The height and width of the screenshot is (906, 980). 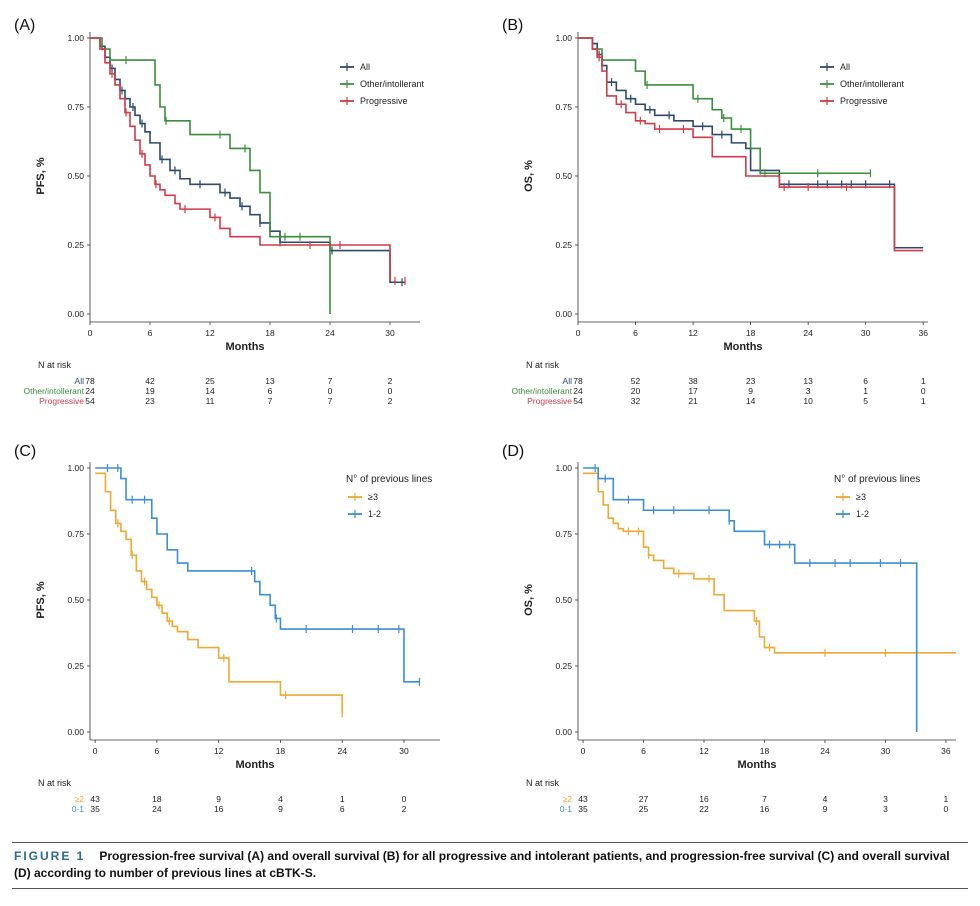 What do you see at coordinates (24, 25) in the screenshot?
I see `panel-label: (A)` at bounding box center [24, 25].